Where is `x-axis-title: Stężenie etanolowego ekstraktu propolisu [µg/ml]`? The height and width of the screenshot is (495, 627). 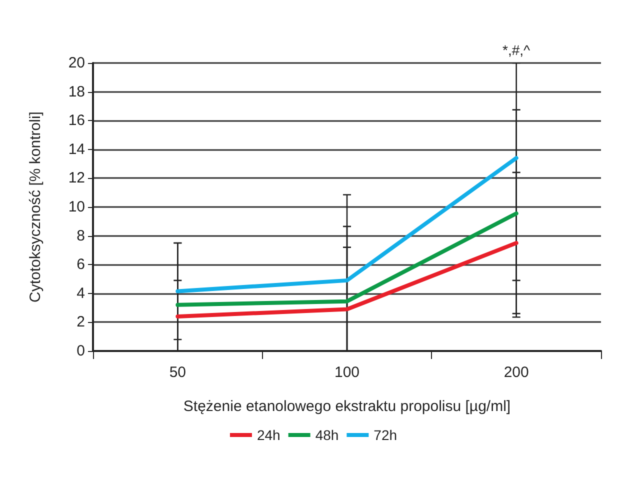
x-axis-title: Stężenie etanolowego ekstraktu propolisu [µg/ml] is located at coordinates (347, 406).